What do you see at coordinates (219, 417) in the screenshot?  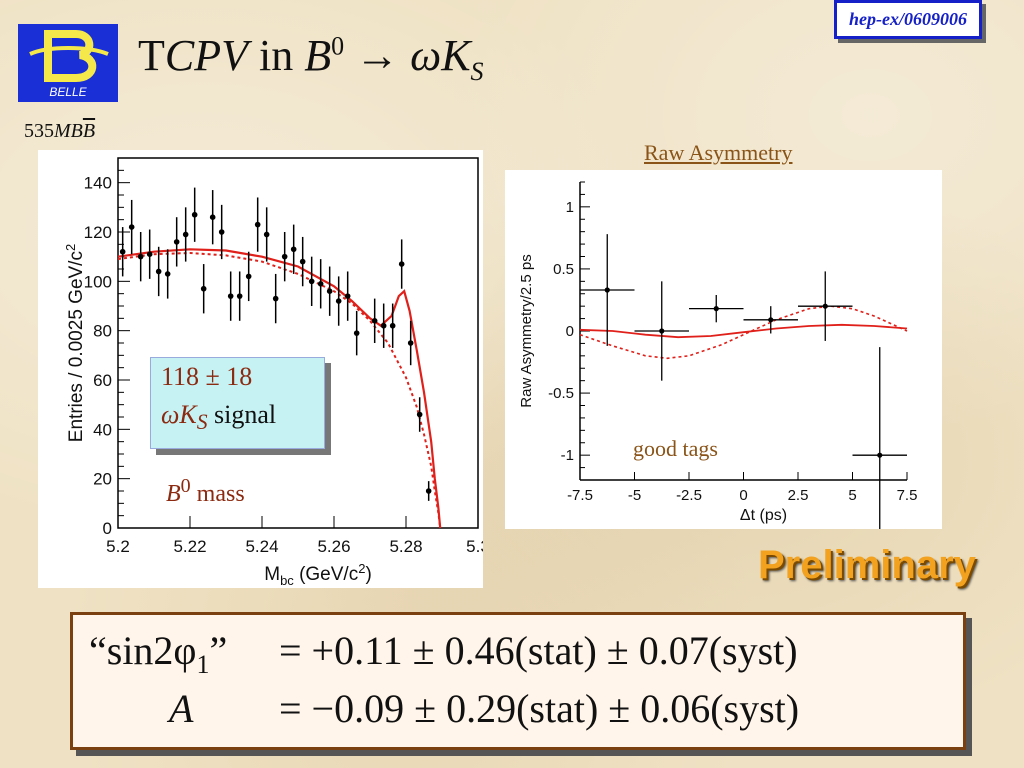 I see `signal-mode: ωKS signal` at bounding box center [219, 417].